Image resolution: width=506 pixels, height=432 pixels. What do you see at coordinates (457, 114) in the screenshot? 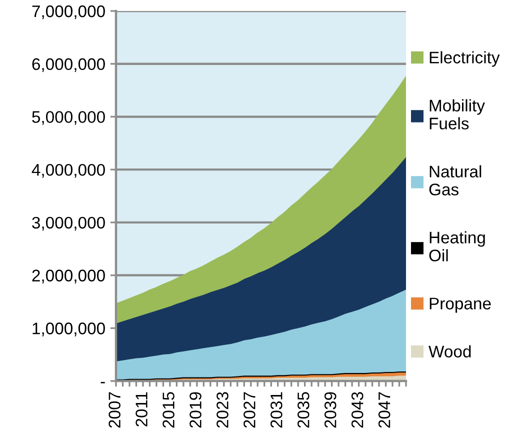
I see `legend-label: Mobility Fuels` at bounding box center [457, 114].